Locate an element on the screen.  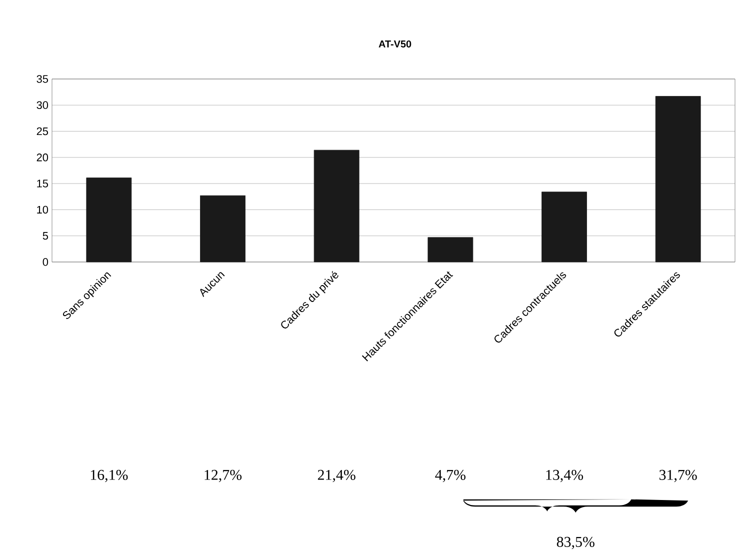
y-tick-label: 15 is located at coordinates (42, 184).